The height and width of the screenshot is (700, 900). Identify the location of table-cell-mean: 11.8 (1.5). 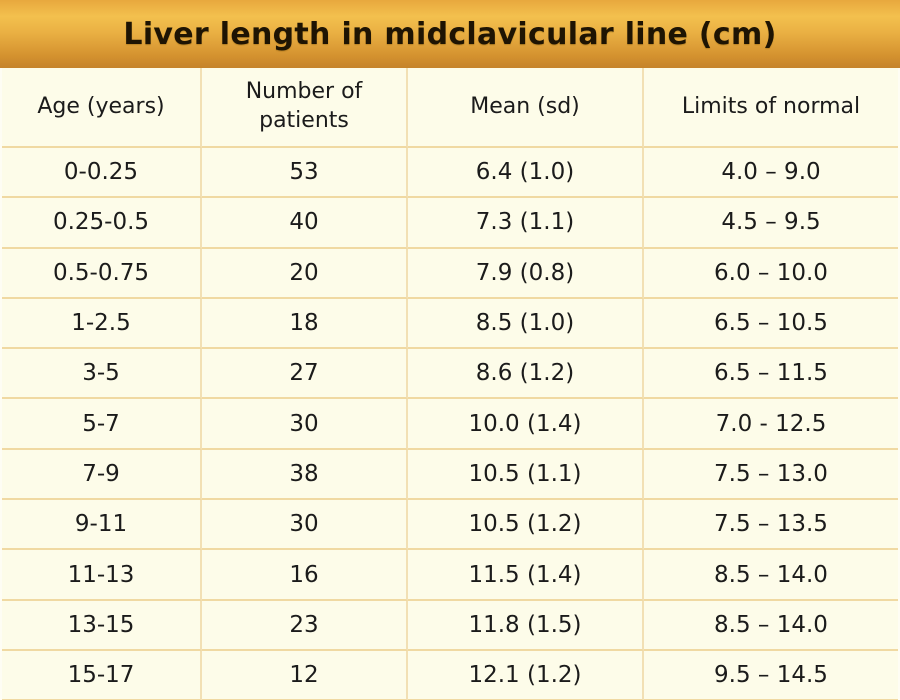
(526, 625).